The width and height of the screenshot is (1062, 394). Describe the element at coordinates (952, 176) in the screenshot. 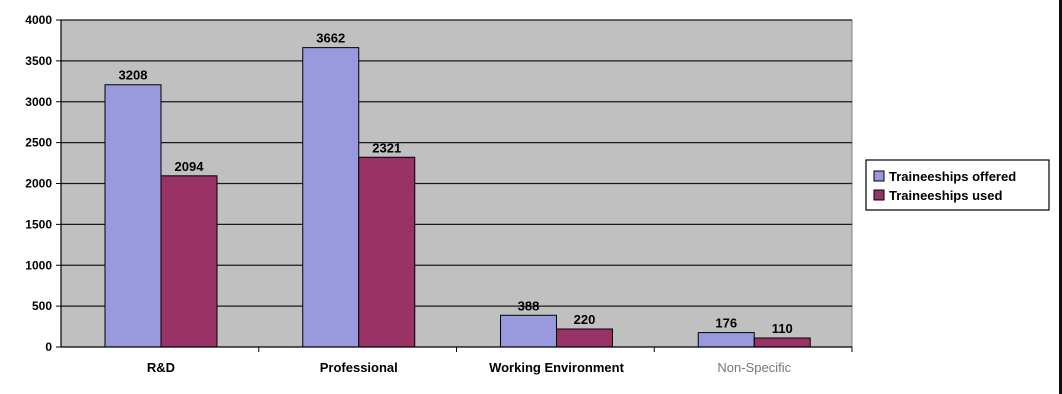

I see `legend-entry: Traineeships offered` at that location.